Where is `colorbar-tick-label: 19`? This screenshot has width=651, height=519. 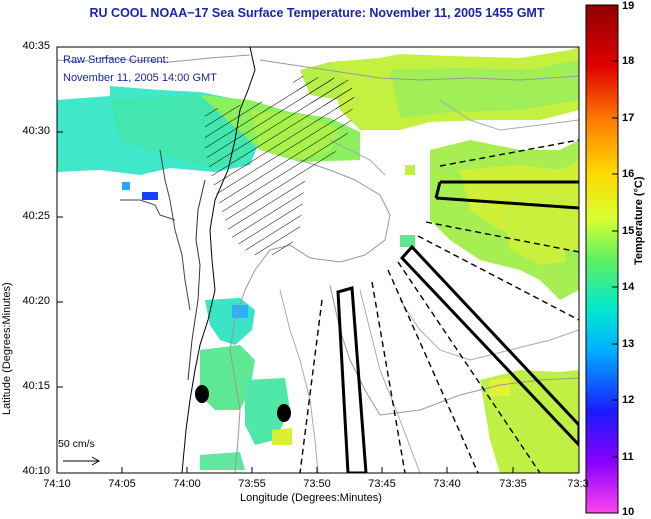 colorbar-tick-label: 19 is located at coordinates (628, 6).